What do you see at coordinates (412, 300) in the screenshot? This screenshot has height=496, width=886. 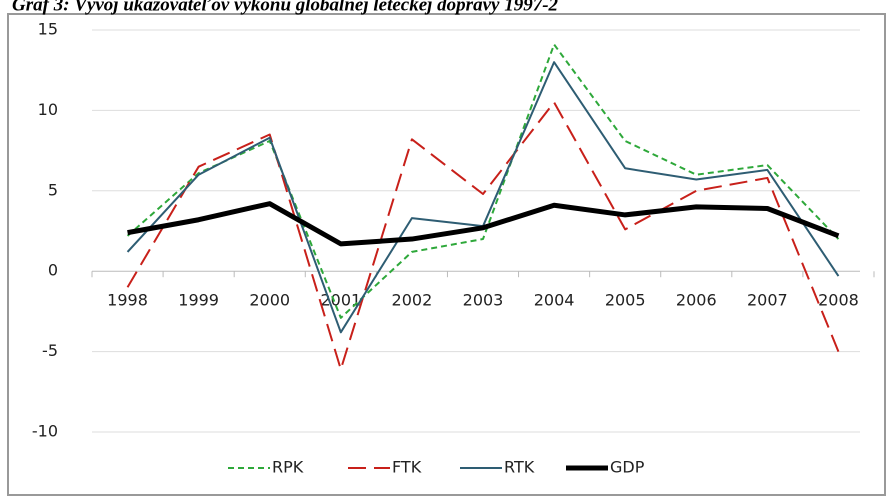 I see `x-tick-label: 2002` at bounding box center [412, 300].